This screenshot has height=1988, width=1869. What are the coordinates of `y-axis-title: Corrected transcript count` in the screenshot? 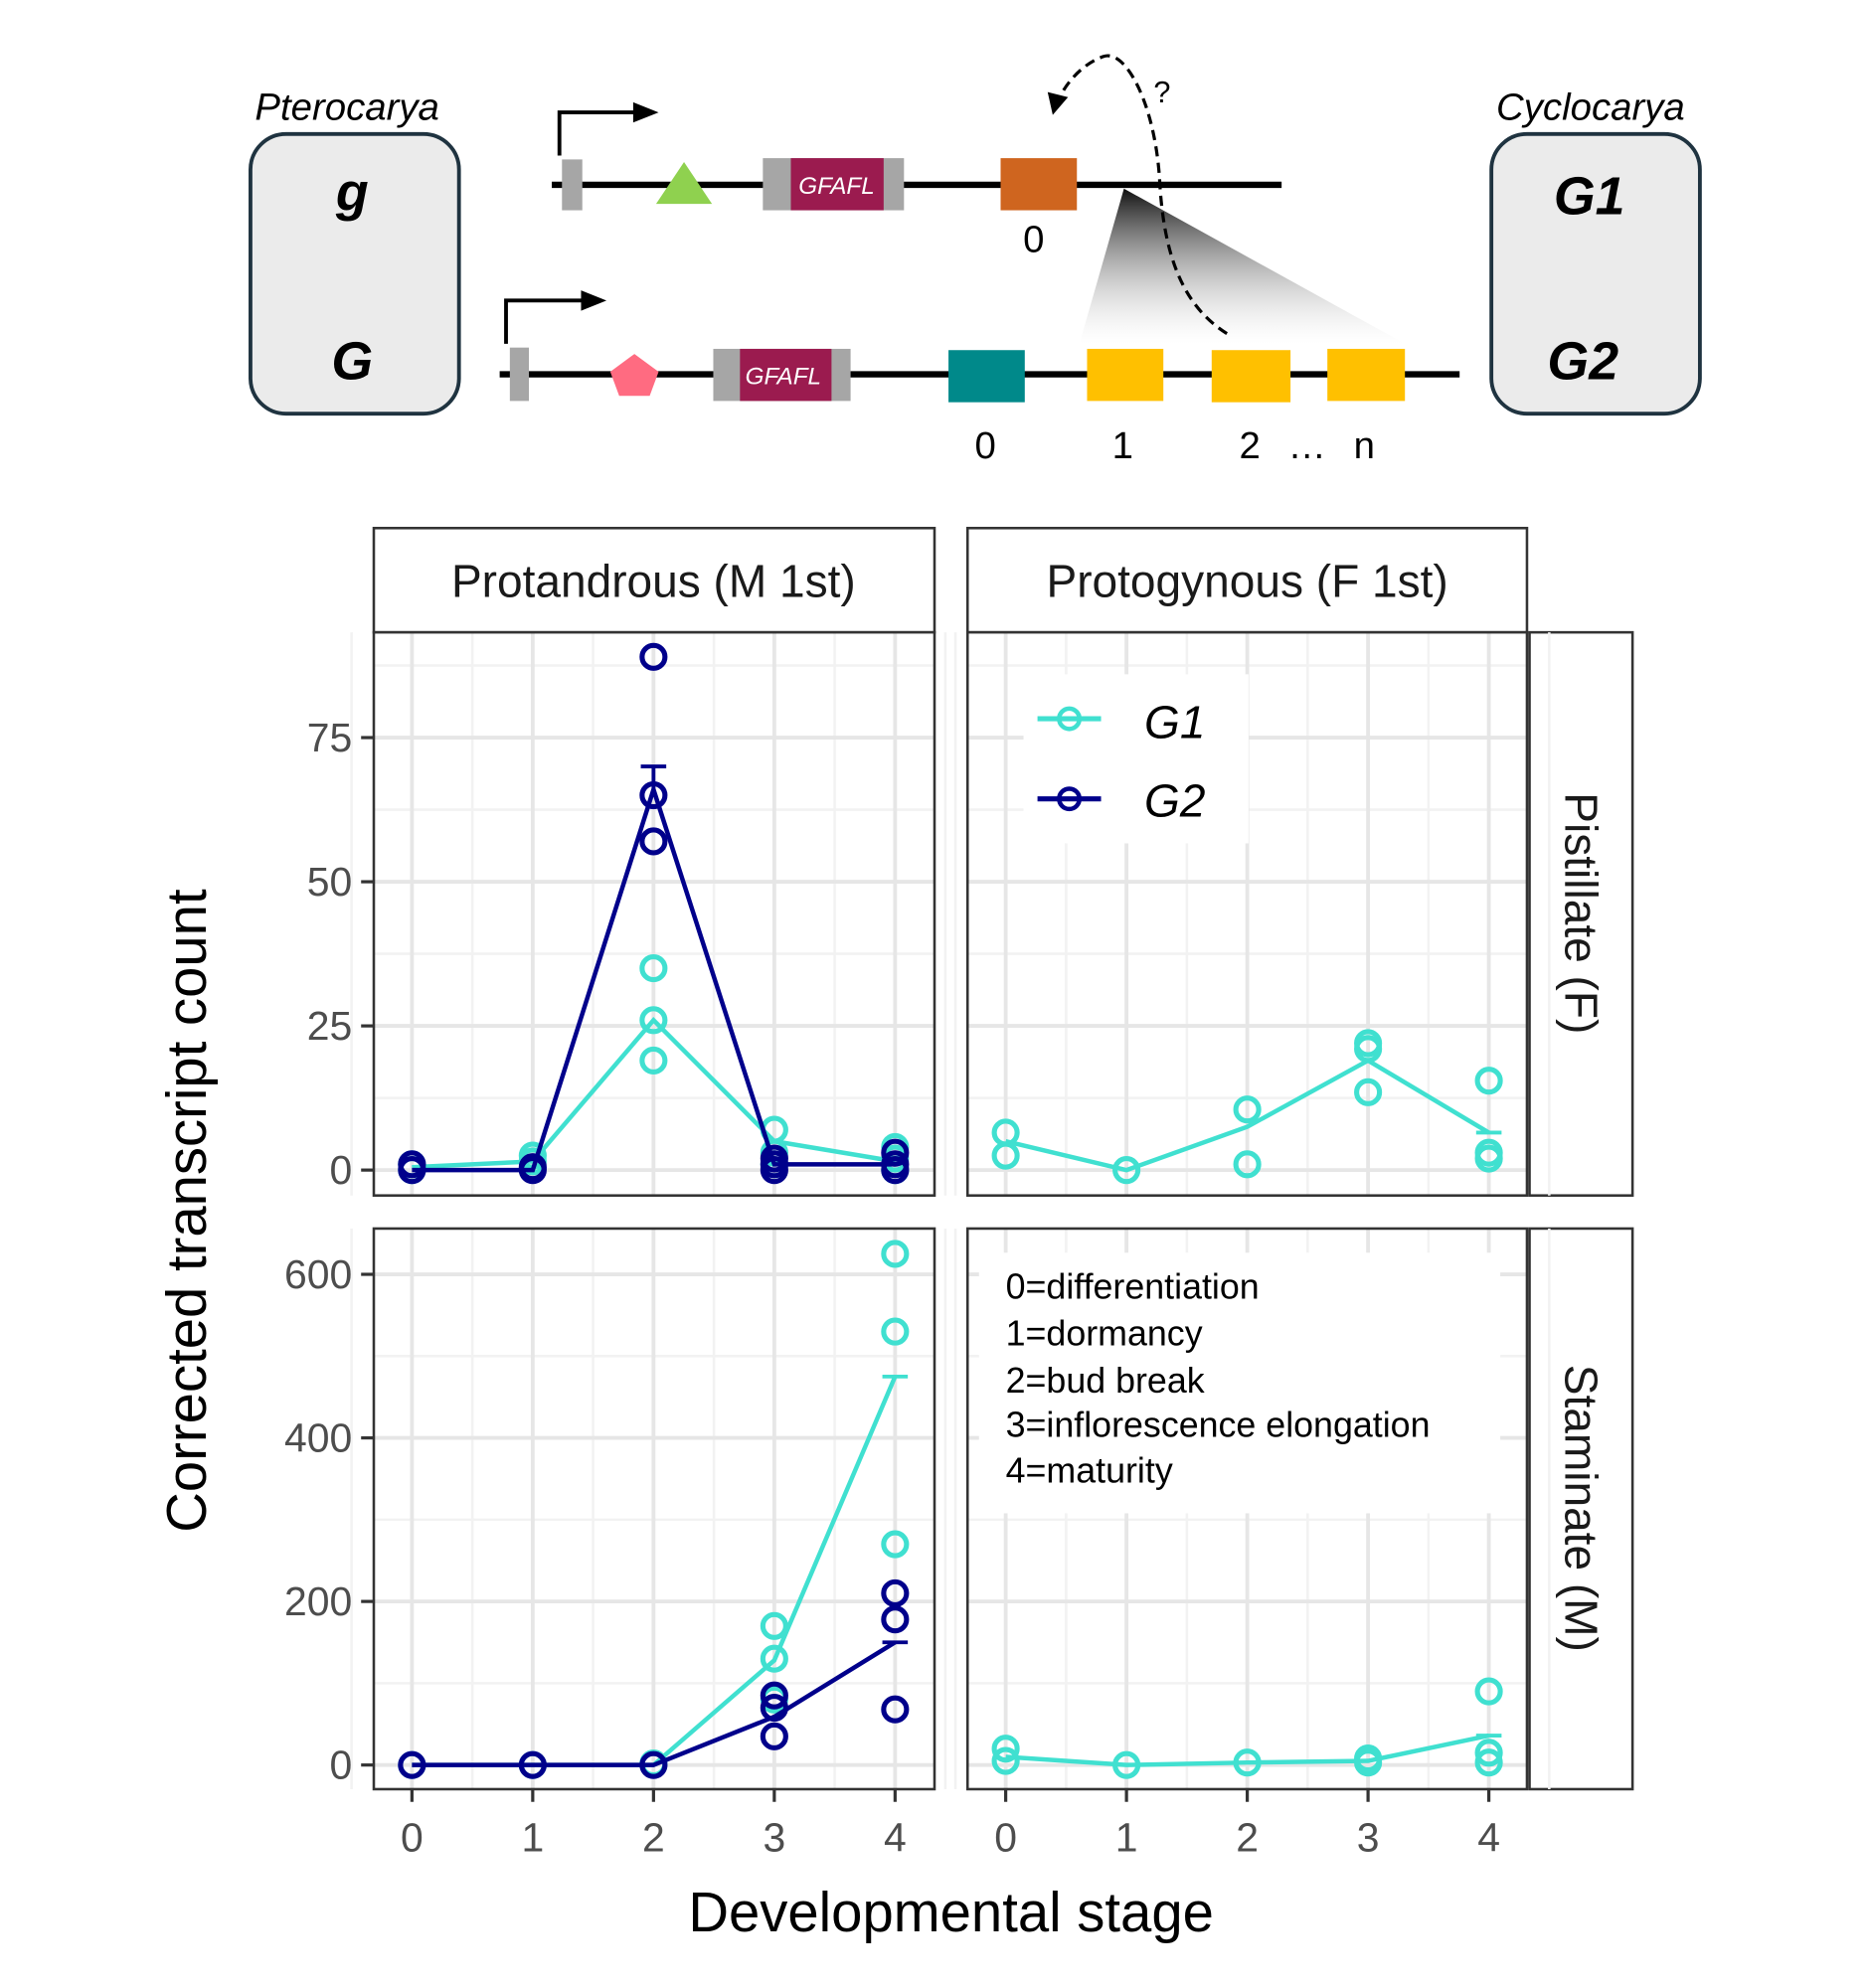 It's located at (186, 1211).